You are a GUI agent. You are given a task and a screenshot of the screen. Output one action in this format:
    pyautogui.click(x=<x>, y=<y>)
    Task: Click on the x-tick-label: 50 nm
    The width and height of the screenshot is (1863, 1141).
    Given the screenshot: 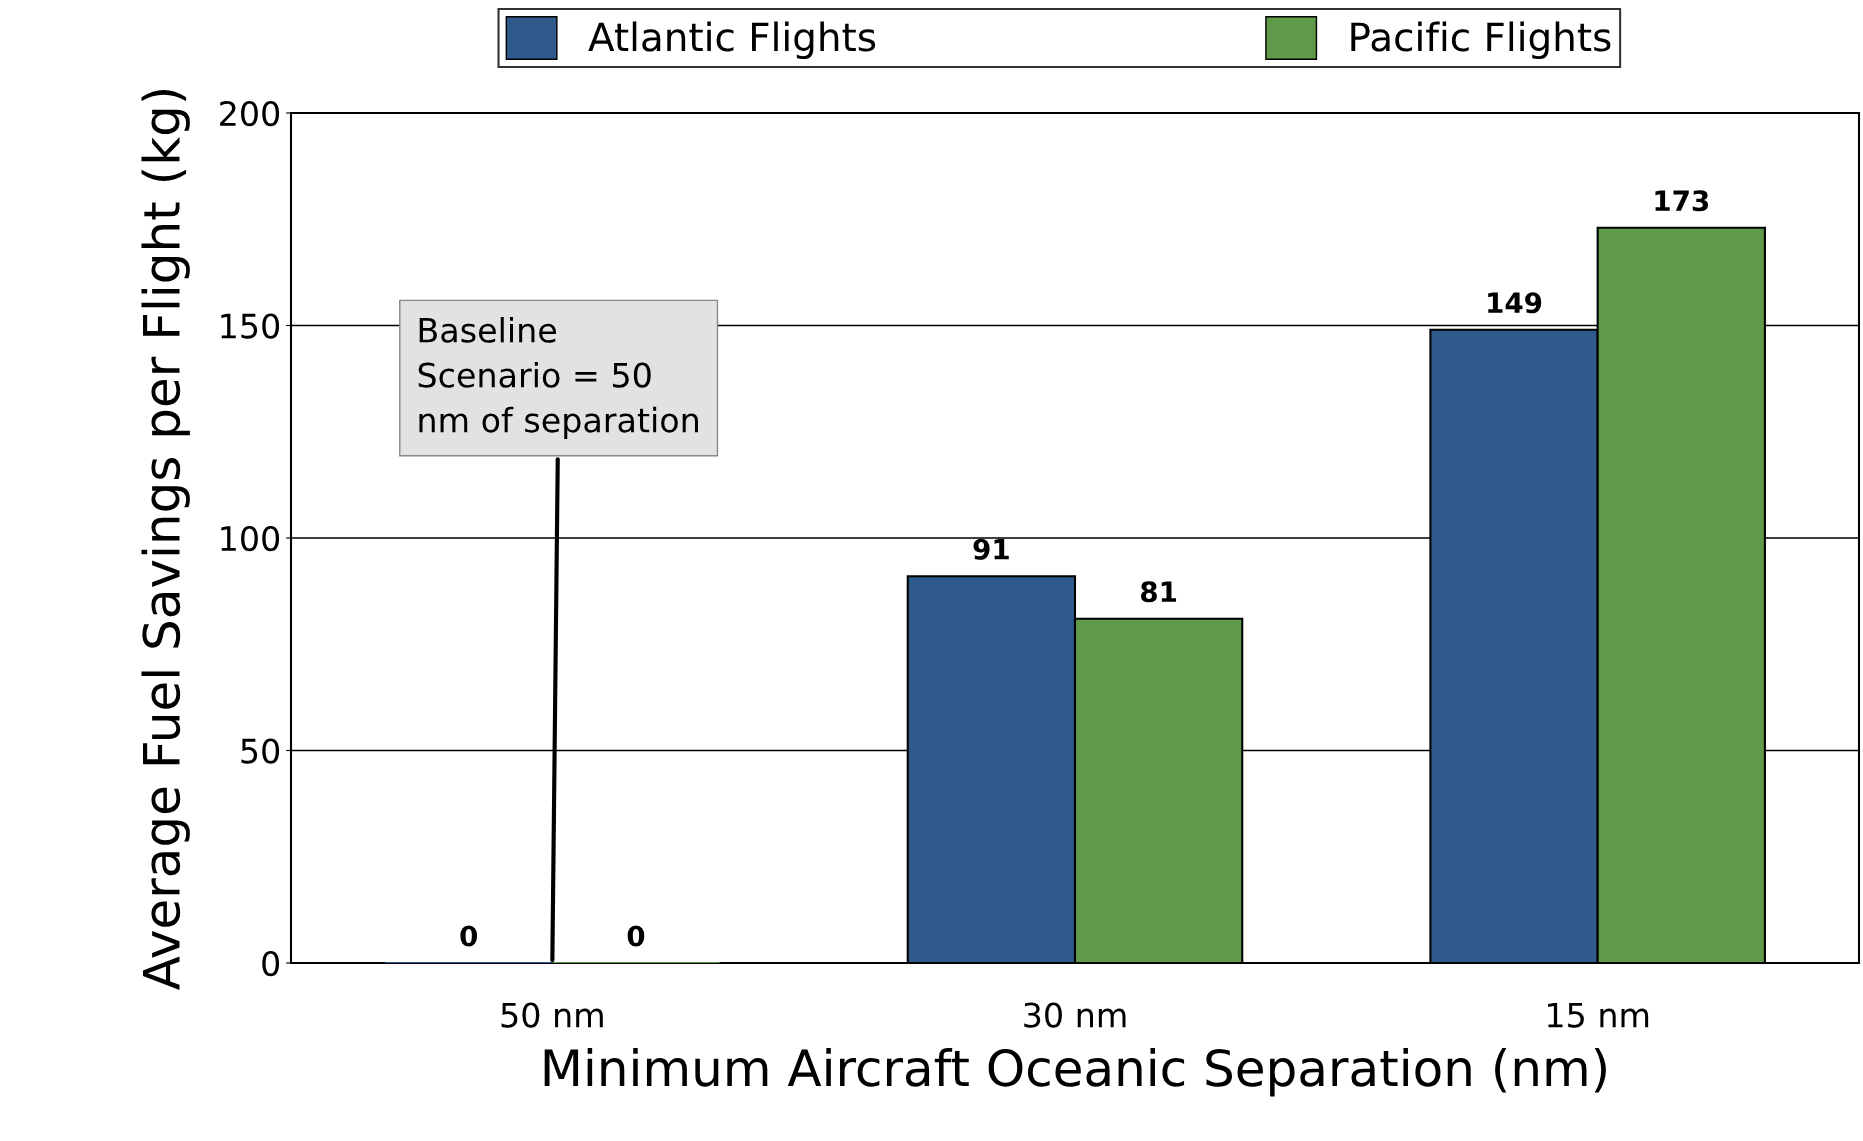 What is the action you would take?
    pyautogui.click(x=552, y=1015)
    